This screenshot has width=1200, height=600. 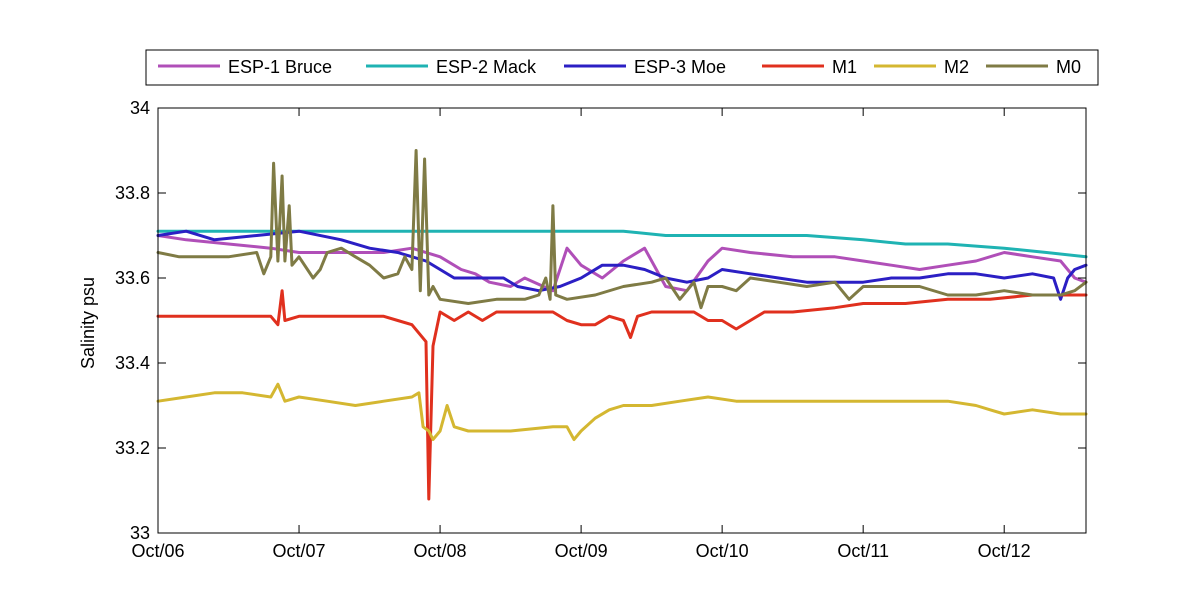 What do you see at coordinates (440, 551) in the screenshot?
I see `x-tick-label: Oct/08` at bounding box center [440, 551].